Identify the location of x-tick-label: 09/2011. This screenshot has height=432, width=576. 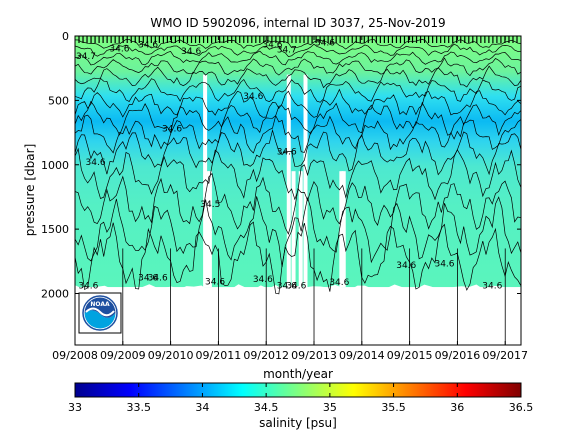
(219, 355).